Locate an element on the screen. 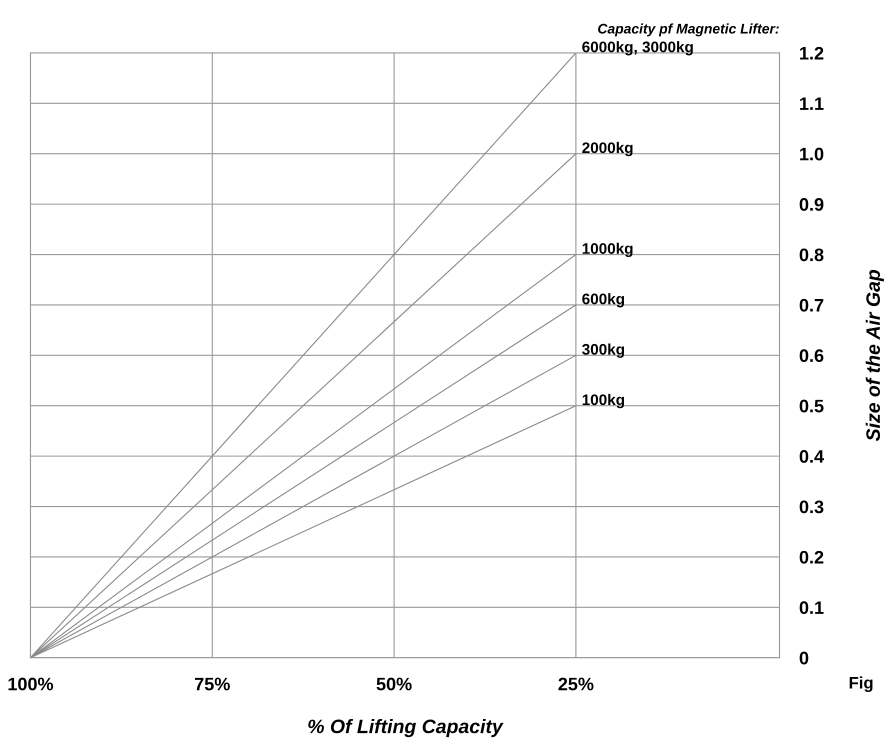 The width and height of the screenshot is (896, 756). y-tick-label: 0.9 is located at coordinates (812, 204).